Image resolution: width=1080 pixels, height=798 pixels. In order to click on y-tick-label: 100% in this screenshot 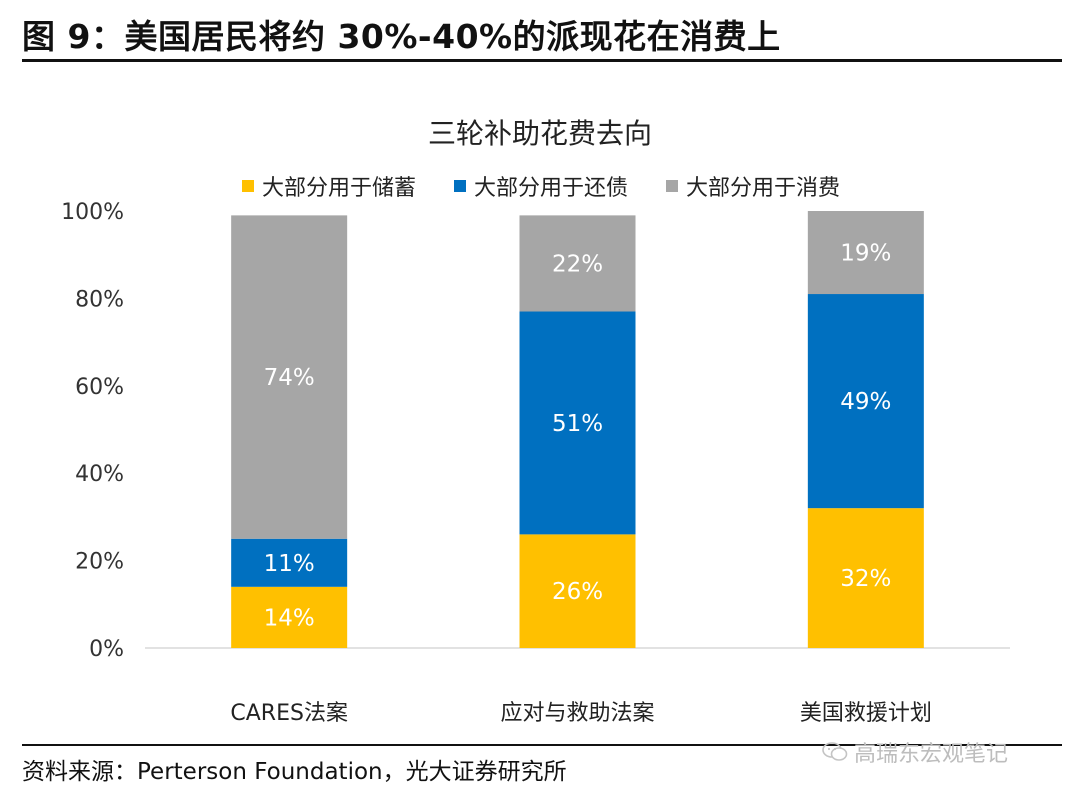, I will do `click(92, 212)`.